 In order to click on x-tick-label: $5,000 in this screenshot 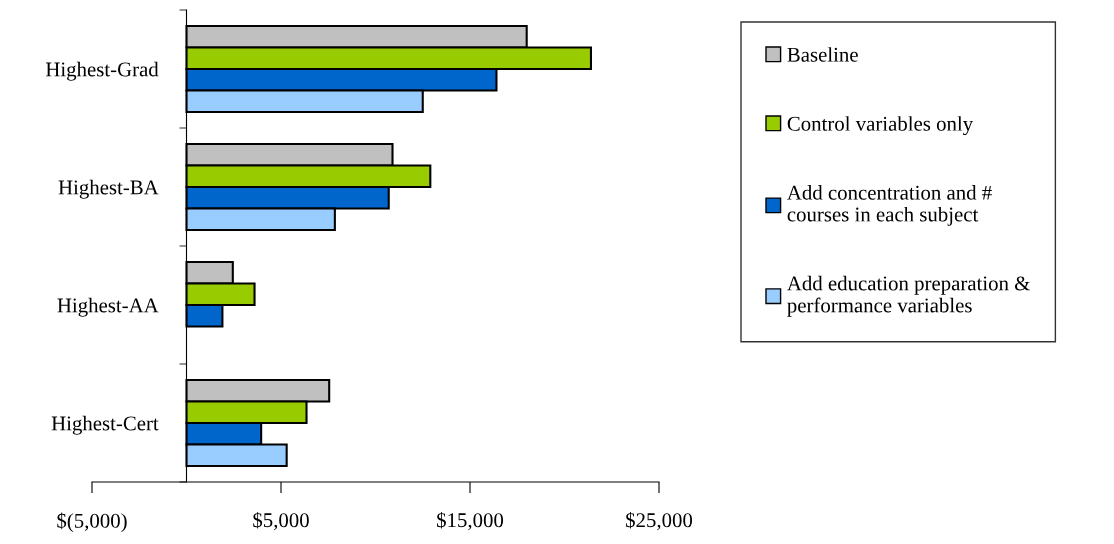, I will do `click(281, 521)`.